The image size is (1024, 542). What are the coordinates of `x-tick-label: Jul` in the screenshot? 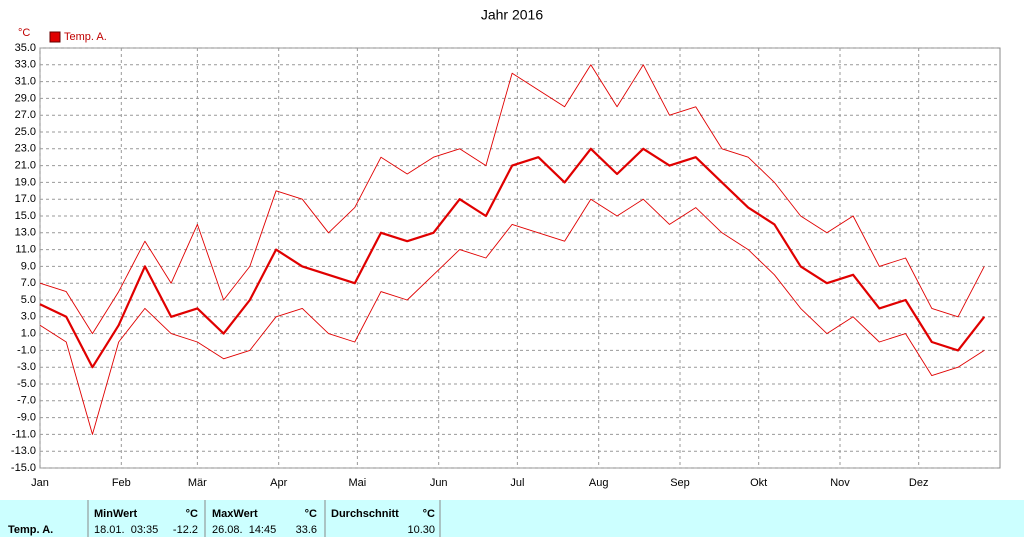 It's located at (517, 483).